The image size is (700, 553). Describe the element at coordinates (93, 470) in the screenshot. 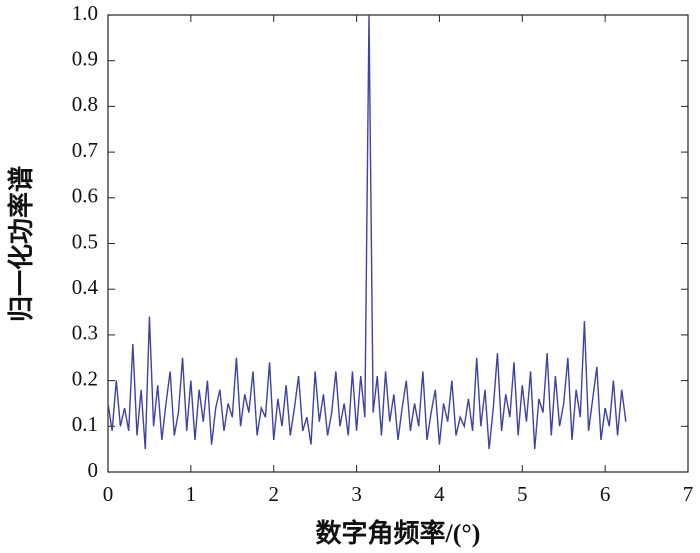

I see `y-tick-label: 0` at that location.